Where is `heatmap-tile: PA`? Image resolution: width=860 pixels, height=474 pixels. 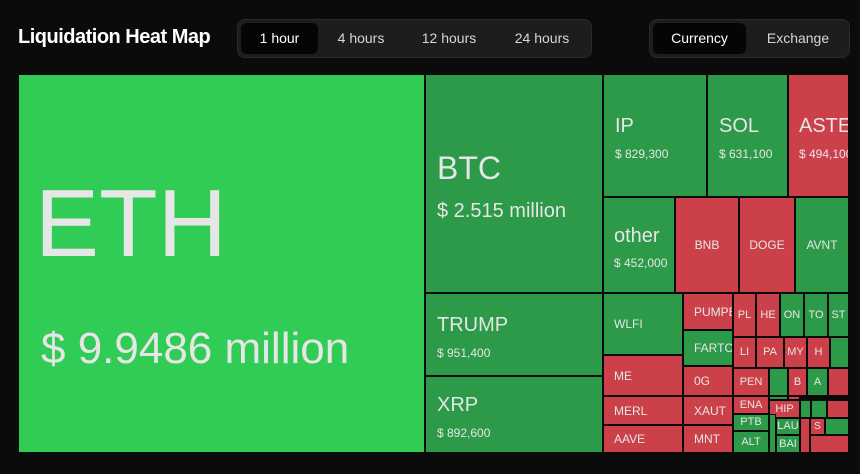 heatmap-tile: PA is located at coordinates (770, 352).